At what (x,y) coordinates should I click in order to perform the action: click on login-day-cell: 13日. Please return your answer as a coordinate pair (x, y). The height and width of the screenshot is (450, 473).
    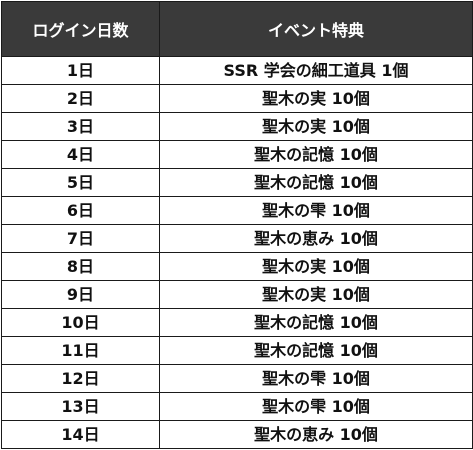
    Looking at the image, I should click on (80, 406).